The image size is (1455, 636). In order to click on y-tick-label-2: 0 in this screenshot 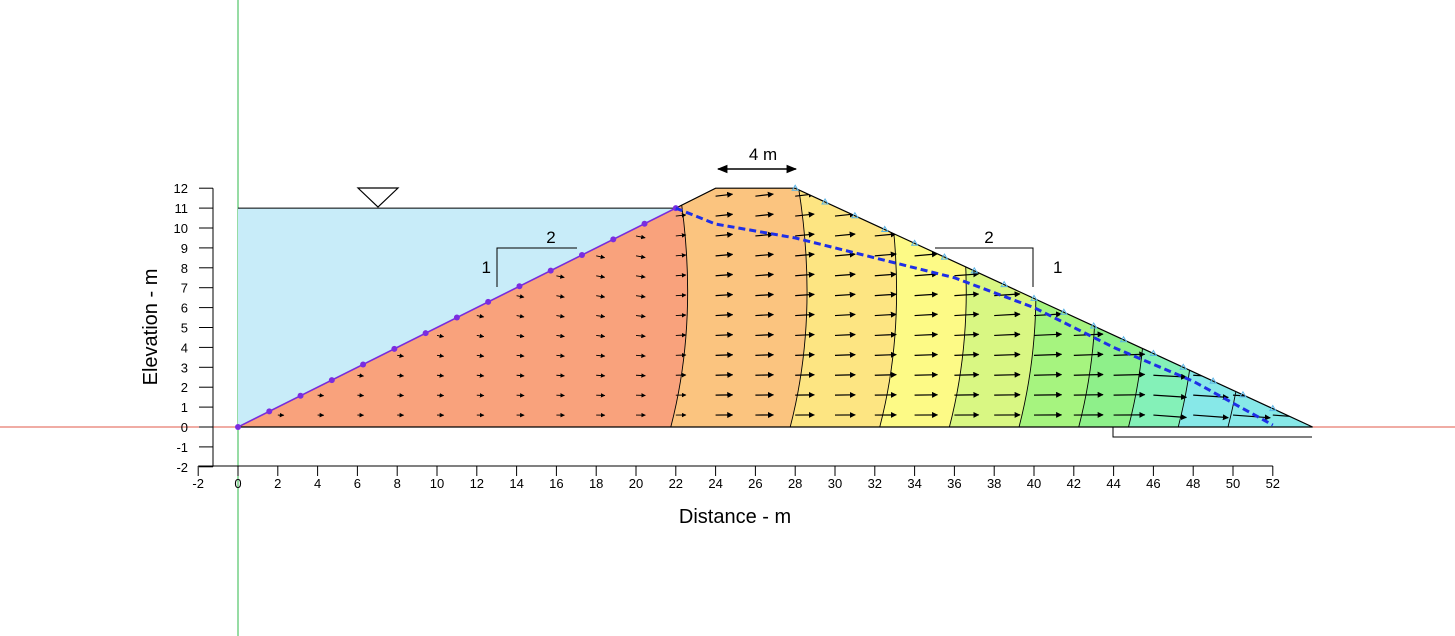, I will do `click(184, 427)`.